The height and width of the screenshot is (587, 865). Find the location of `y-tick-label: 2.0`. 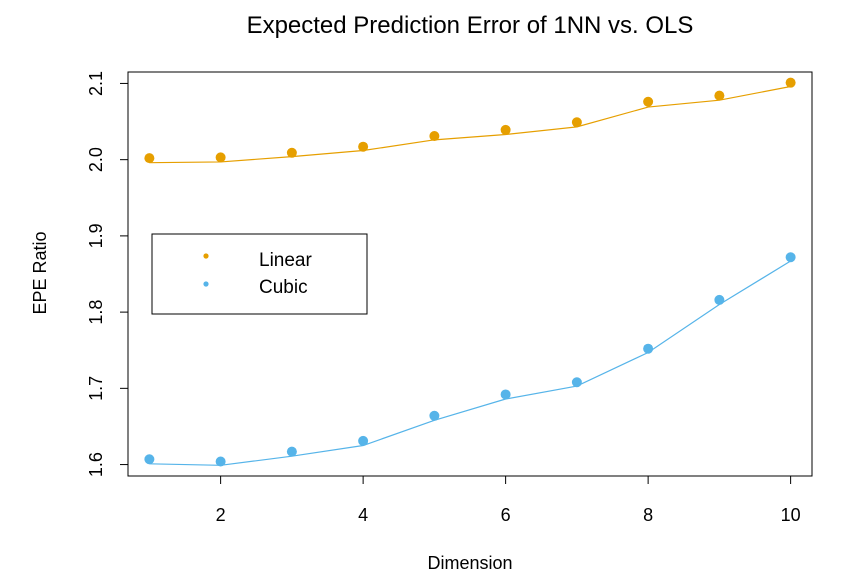

y-tick-label: 2.0 is located at coordinates (96, 159).